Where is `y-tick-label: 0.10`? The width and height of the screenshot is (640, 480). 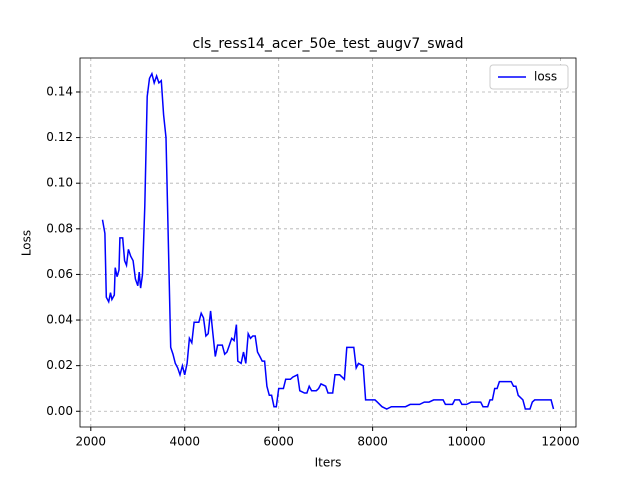
y-tick-label: 0.10 is located at coordinates (59, 183).